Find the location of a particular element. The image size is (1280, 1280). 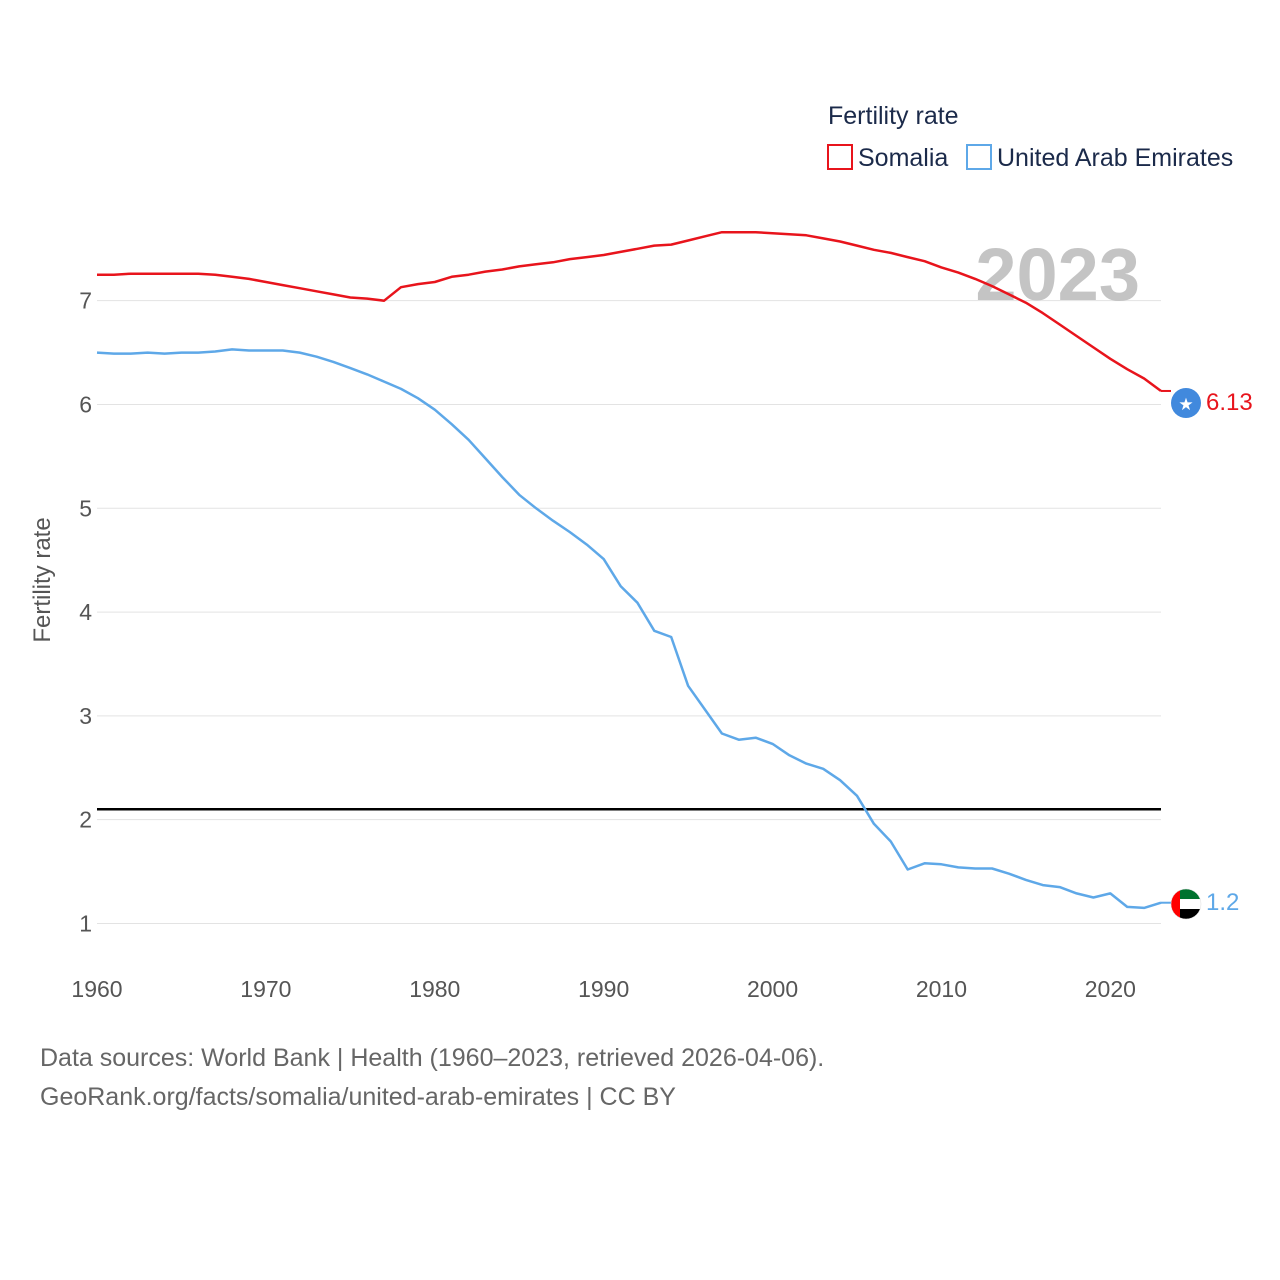

legend-swatch-somalia is located at coordinates (840, 157).